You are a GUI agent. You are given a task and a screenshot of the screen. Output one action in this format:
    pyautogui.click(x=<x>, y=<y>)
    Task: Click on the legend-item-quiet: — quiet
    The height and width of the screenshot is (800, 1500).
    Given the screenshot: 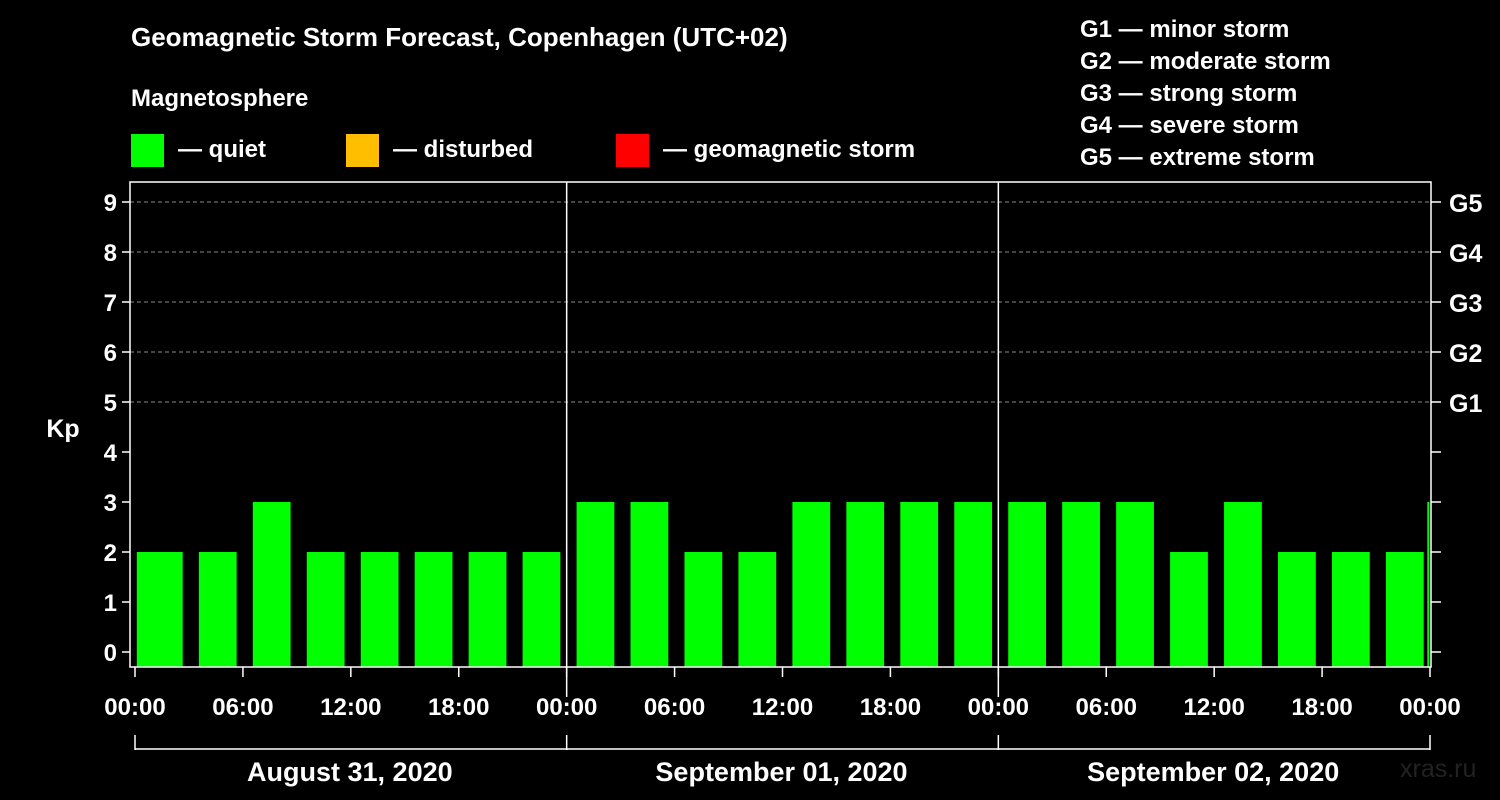 What is the action you would take?
    pyautogui.click(x=198, y=150)
    